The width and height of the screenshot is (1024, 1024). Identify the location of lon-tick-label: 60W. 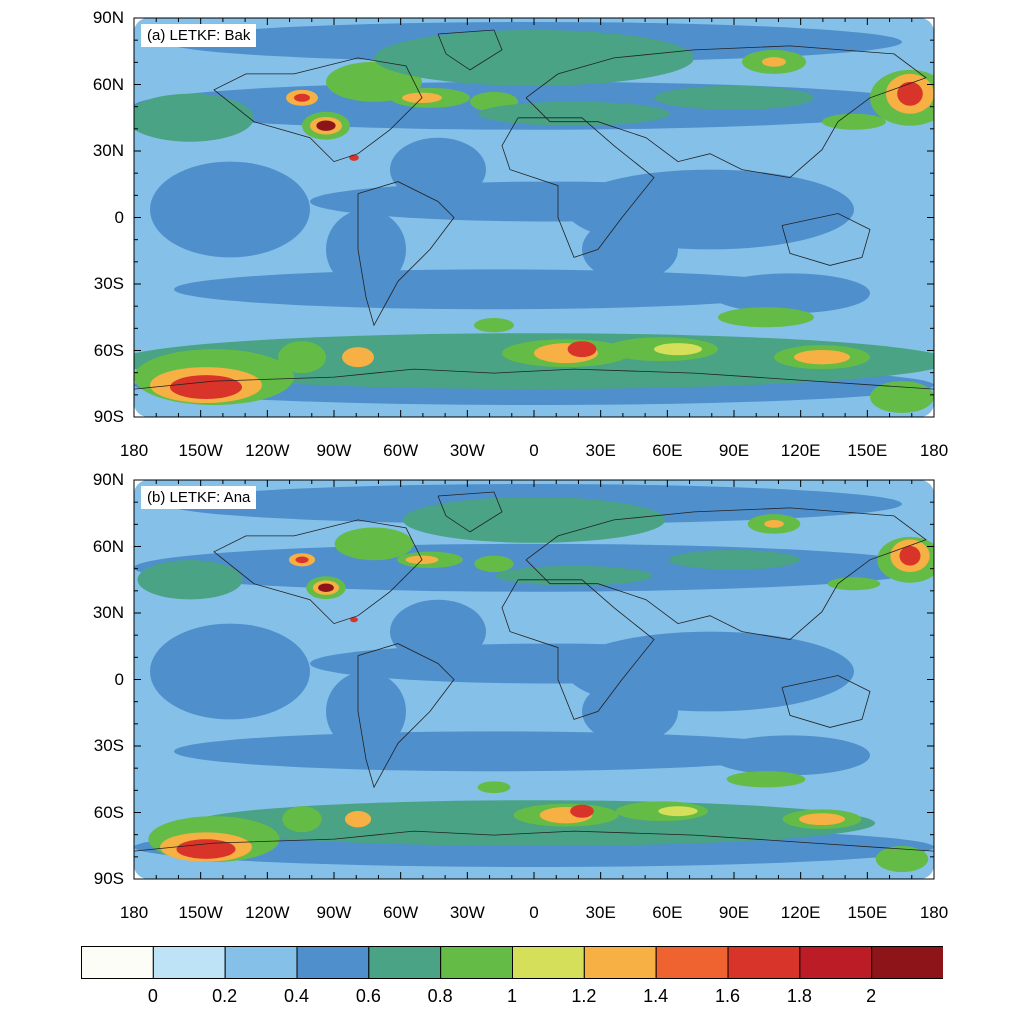
(401, 450).